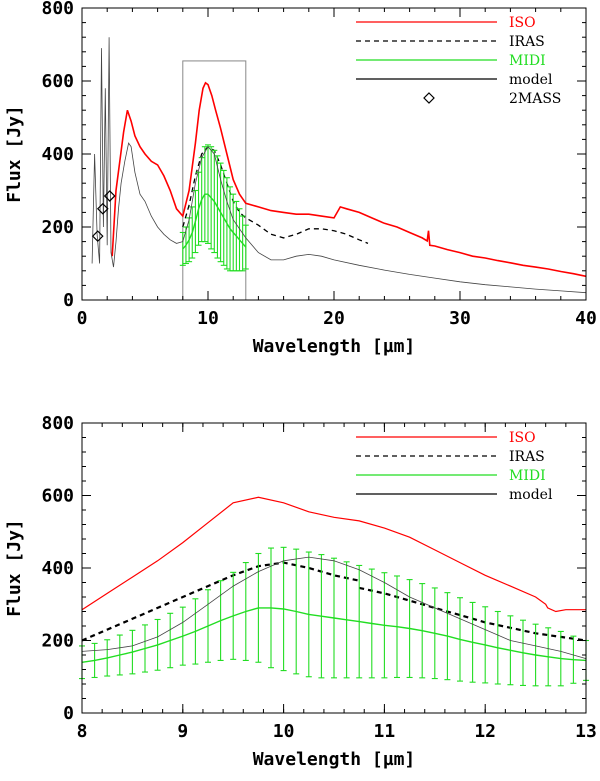 This screenshot has width=600, height=781. Describe the element at coordinates (82, 318) in the screenshot. I see `x-tick-label: 0` at that location.